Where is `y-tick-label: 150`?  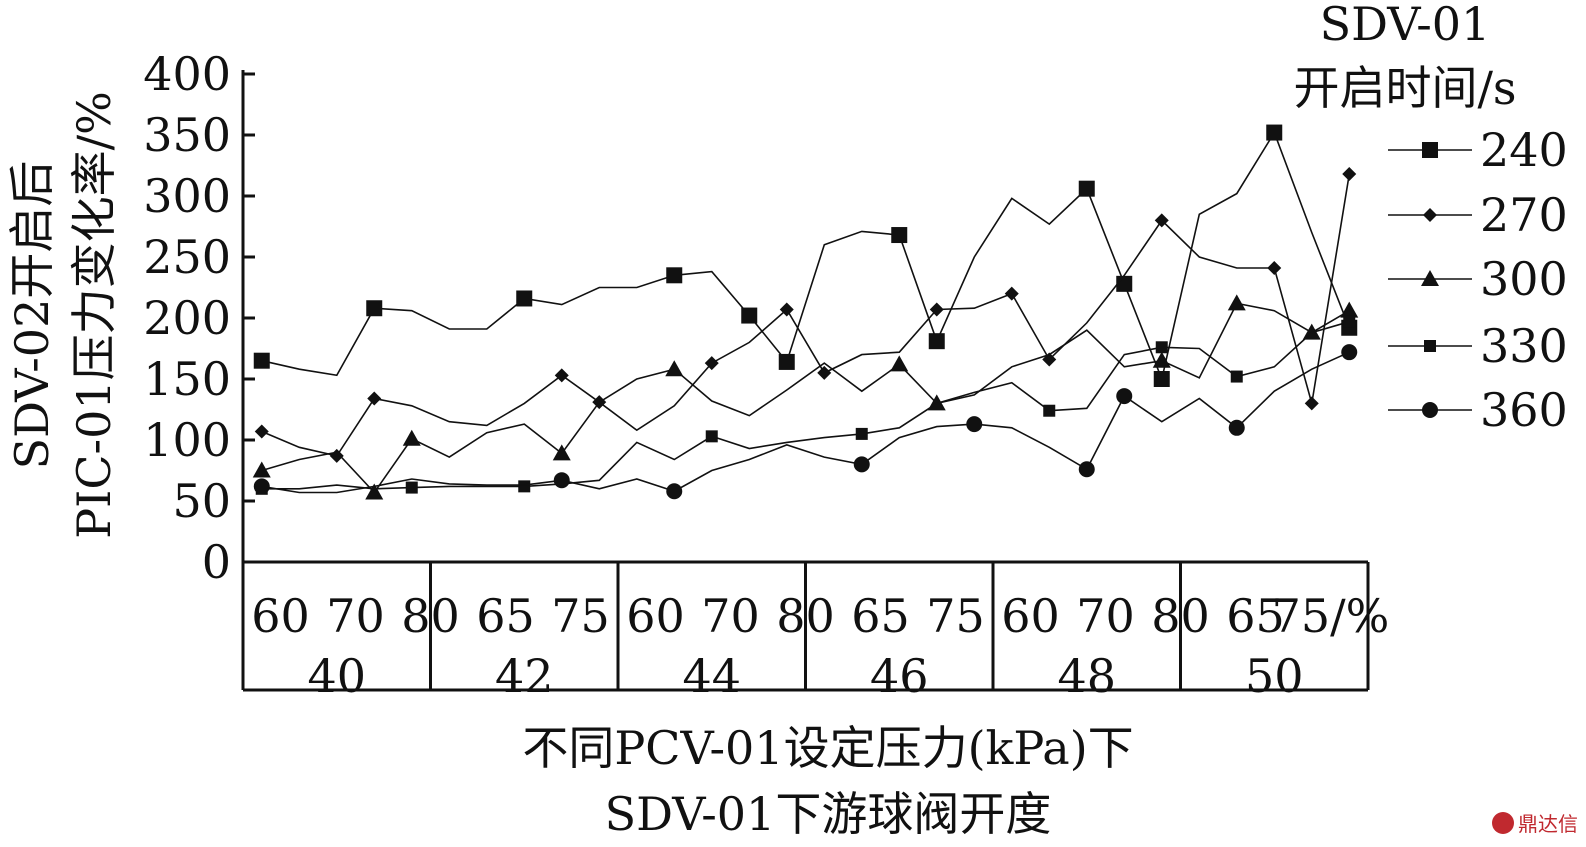
y-tick-label: 150 is located at coordinates (187, 379).